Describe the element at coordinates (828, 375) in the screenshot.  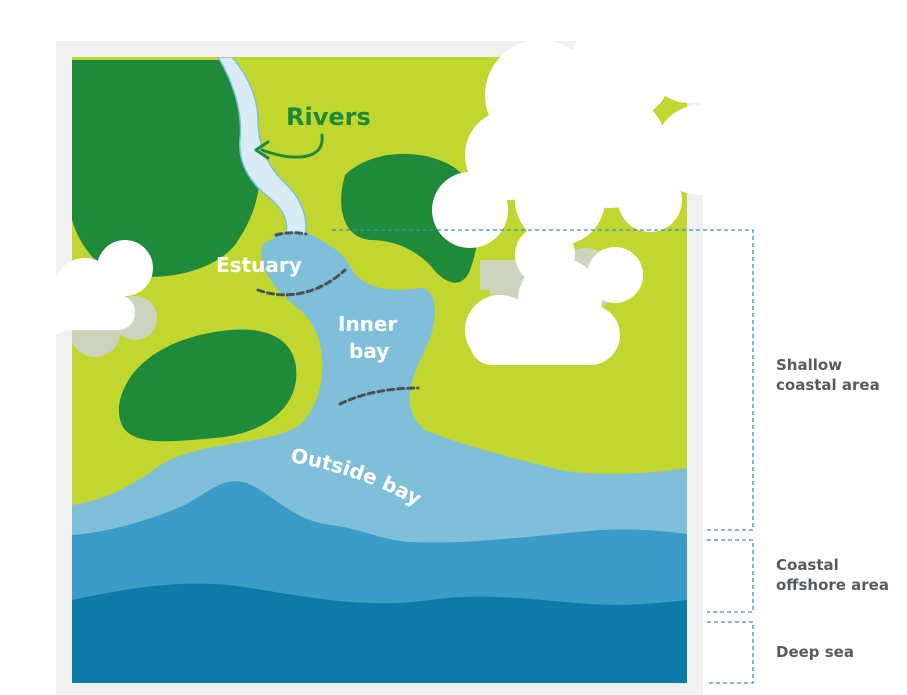
I see `zone-label-shallow: Shallow coastal area` at that location.